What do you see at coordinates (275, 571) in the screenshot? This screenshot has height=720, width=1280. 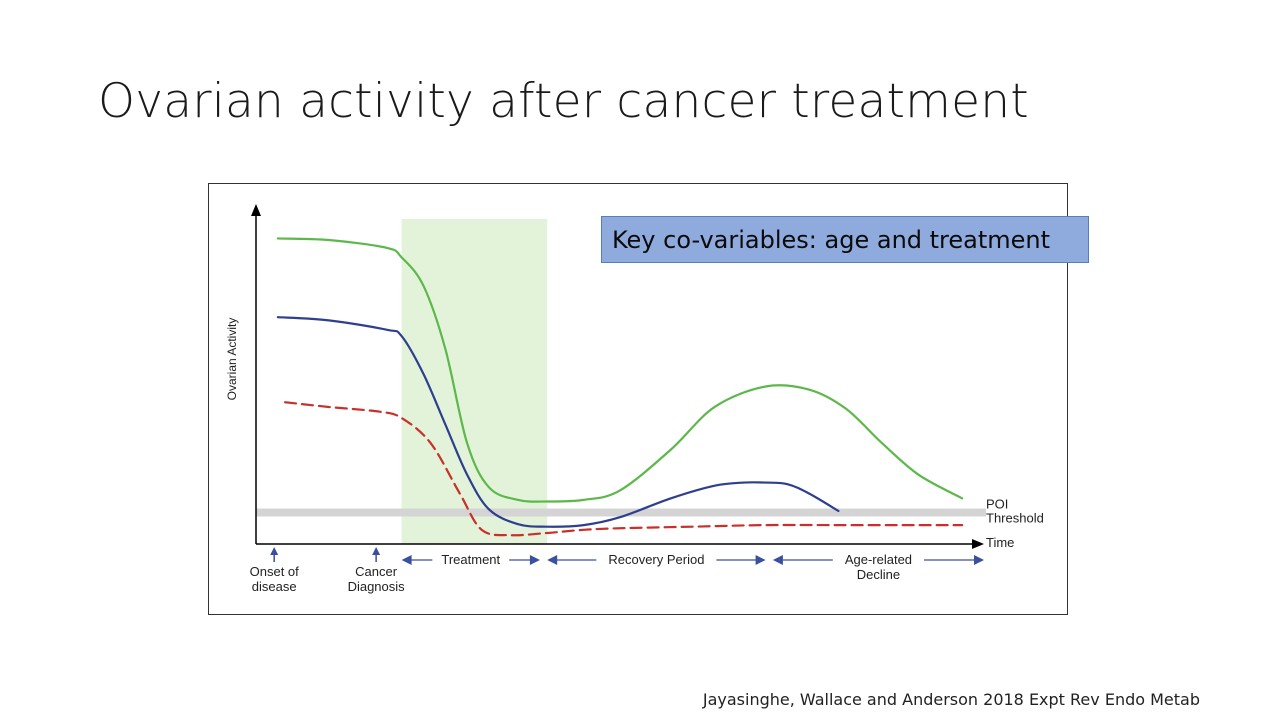 I see `event-marker-label: Onset of` at bounding box center [275, 571].